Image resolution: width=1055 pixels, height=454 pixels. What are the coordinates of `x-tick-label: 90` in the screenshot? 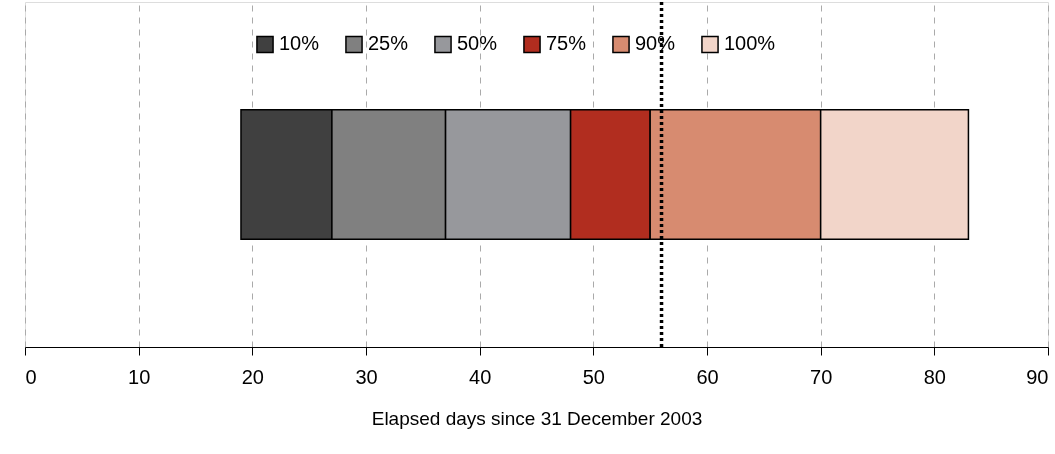 It's located at (1037, 376).